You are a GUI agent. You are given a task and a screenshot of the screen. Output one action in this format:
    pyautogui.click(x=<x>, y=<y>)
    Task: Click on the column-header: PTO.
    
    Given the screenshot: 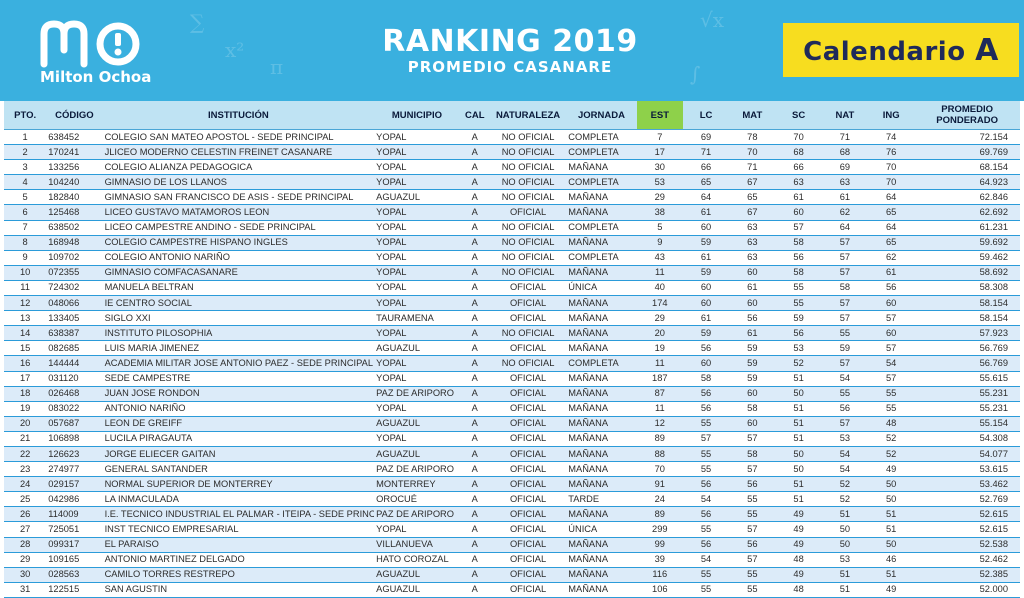 What is the action you would take?
    pyautogui.click(x=25, y=115)
    